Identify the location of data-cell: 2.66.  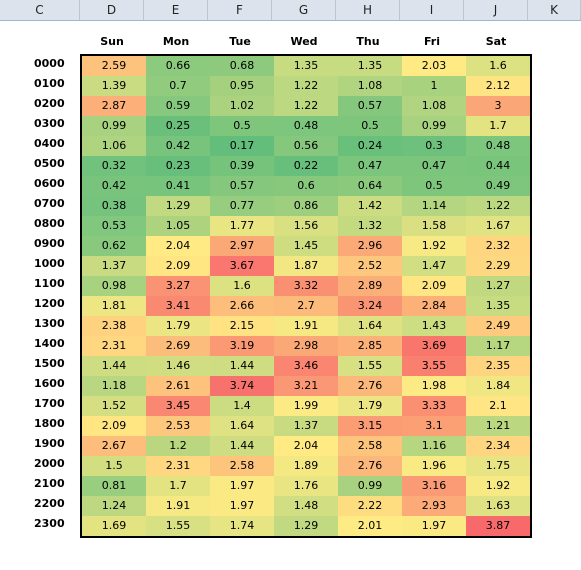
(242, 306).